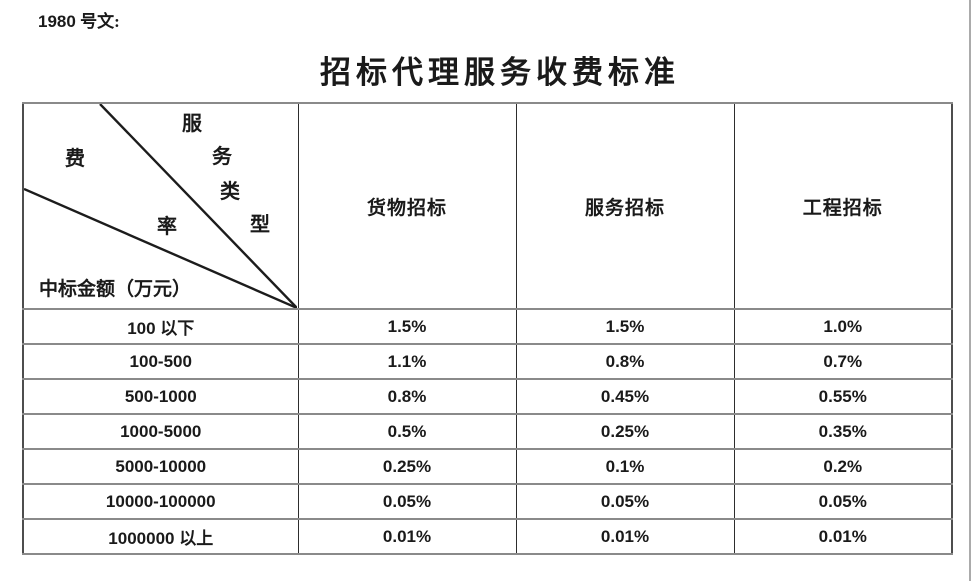 The height and width of the screenshot is (581, 976). I want to click on service-type-char: 类, so click(230, 192).